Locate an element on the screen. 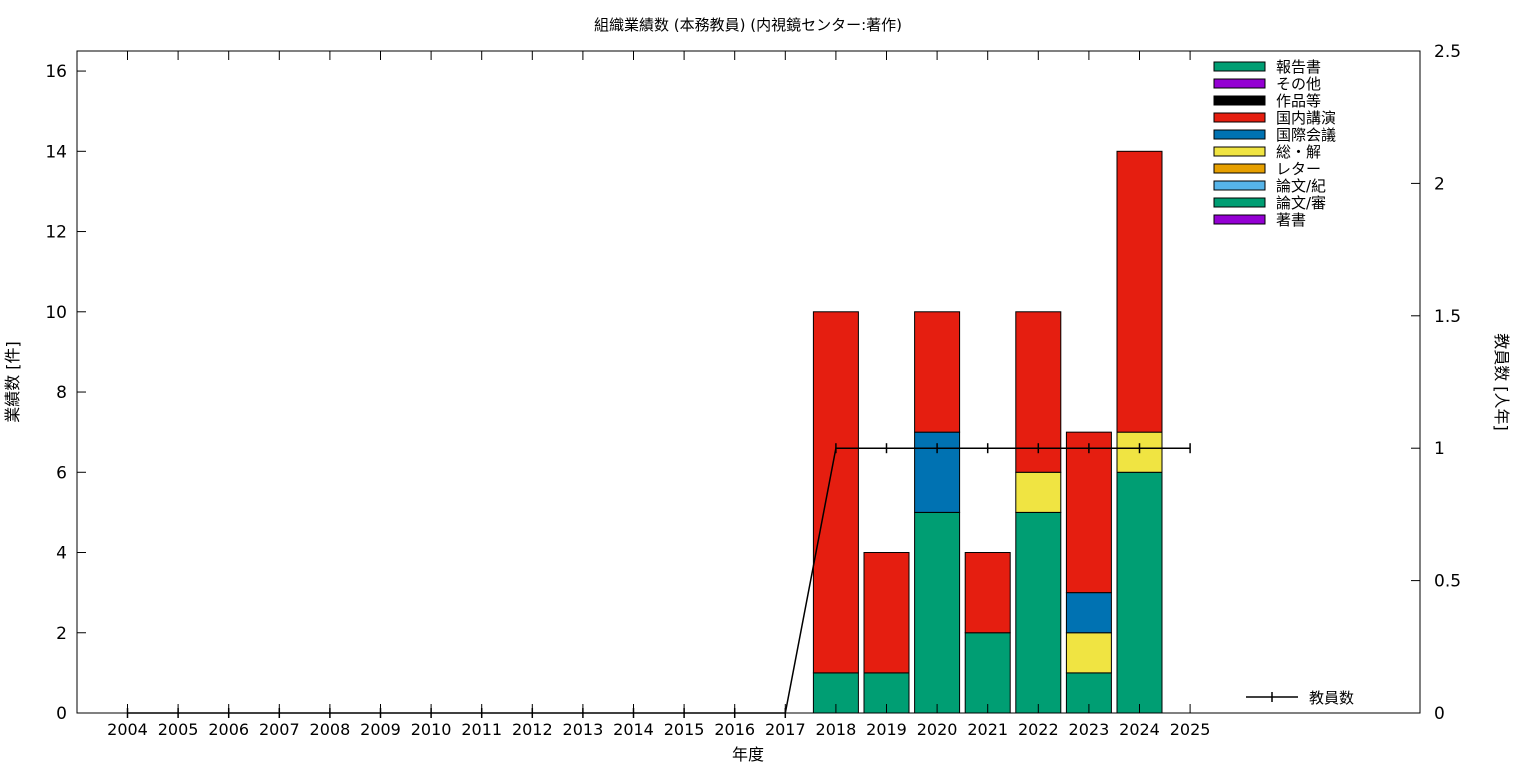 This screenshot has width=1536, height=768. legend-label-その他: その他 is located at coordinates (1298, 84).